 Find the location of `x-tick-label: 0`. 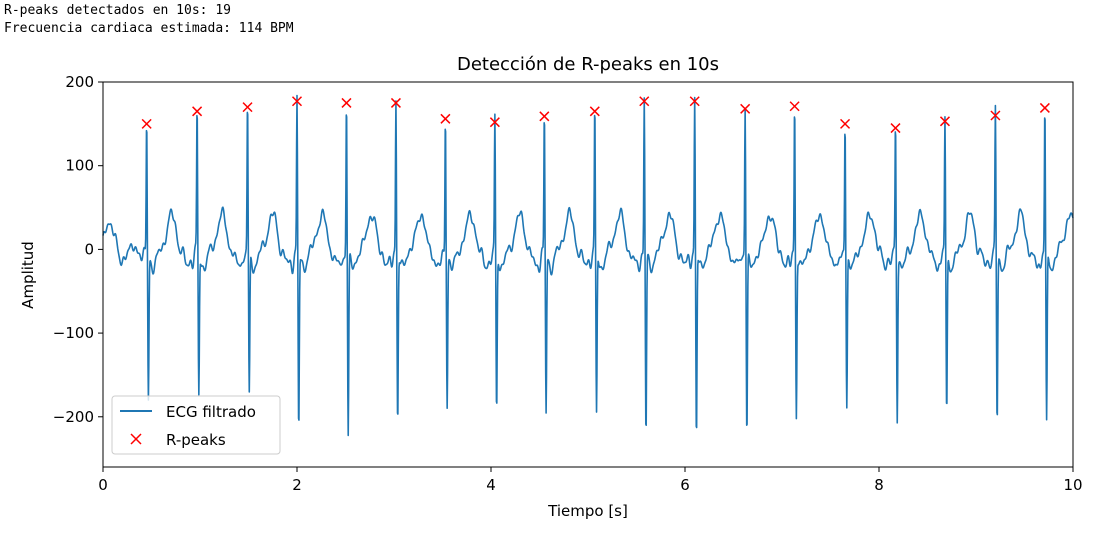

x-tick-label: 0 is located at coordinates (103, 485).